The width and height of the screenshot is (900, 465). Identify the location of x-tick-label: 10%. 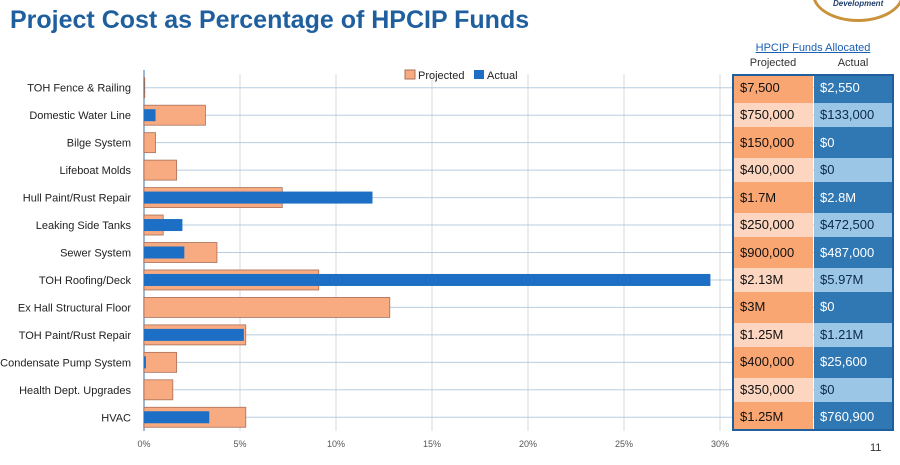
(336, 444).